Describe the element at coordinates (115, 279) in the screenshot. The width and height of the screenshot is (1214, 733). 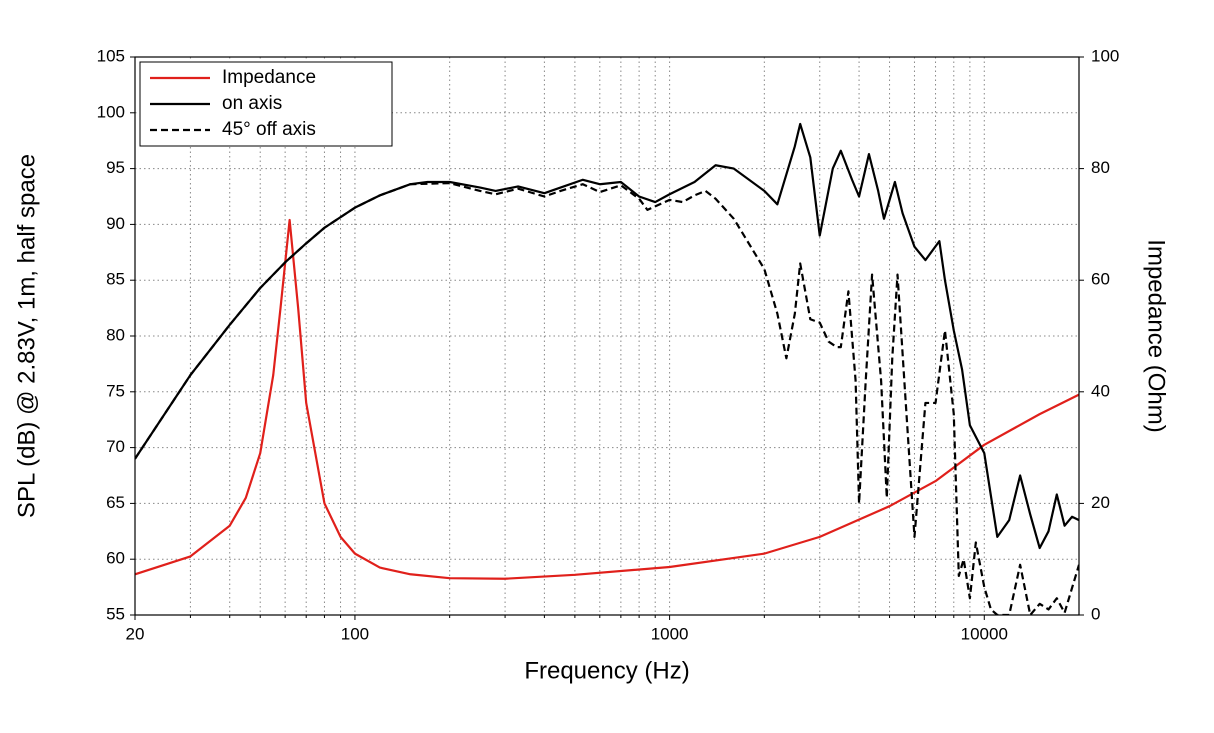
I see `y-tick-label: 85` at that location.